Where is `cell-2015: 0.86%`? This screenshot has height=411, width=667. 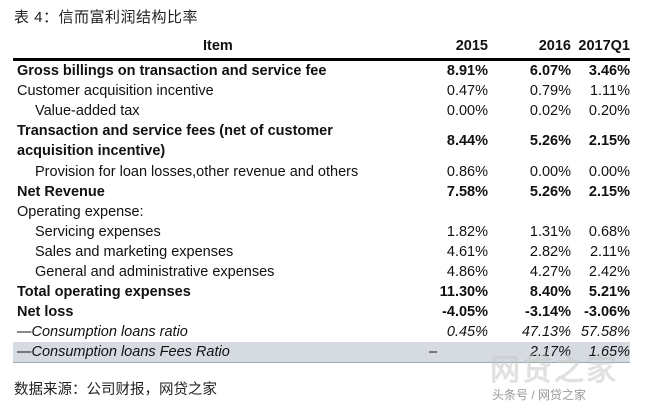
cell-2015: 0.86% is located at coordinates (467, 172).